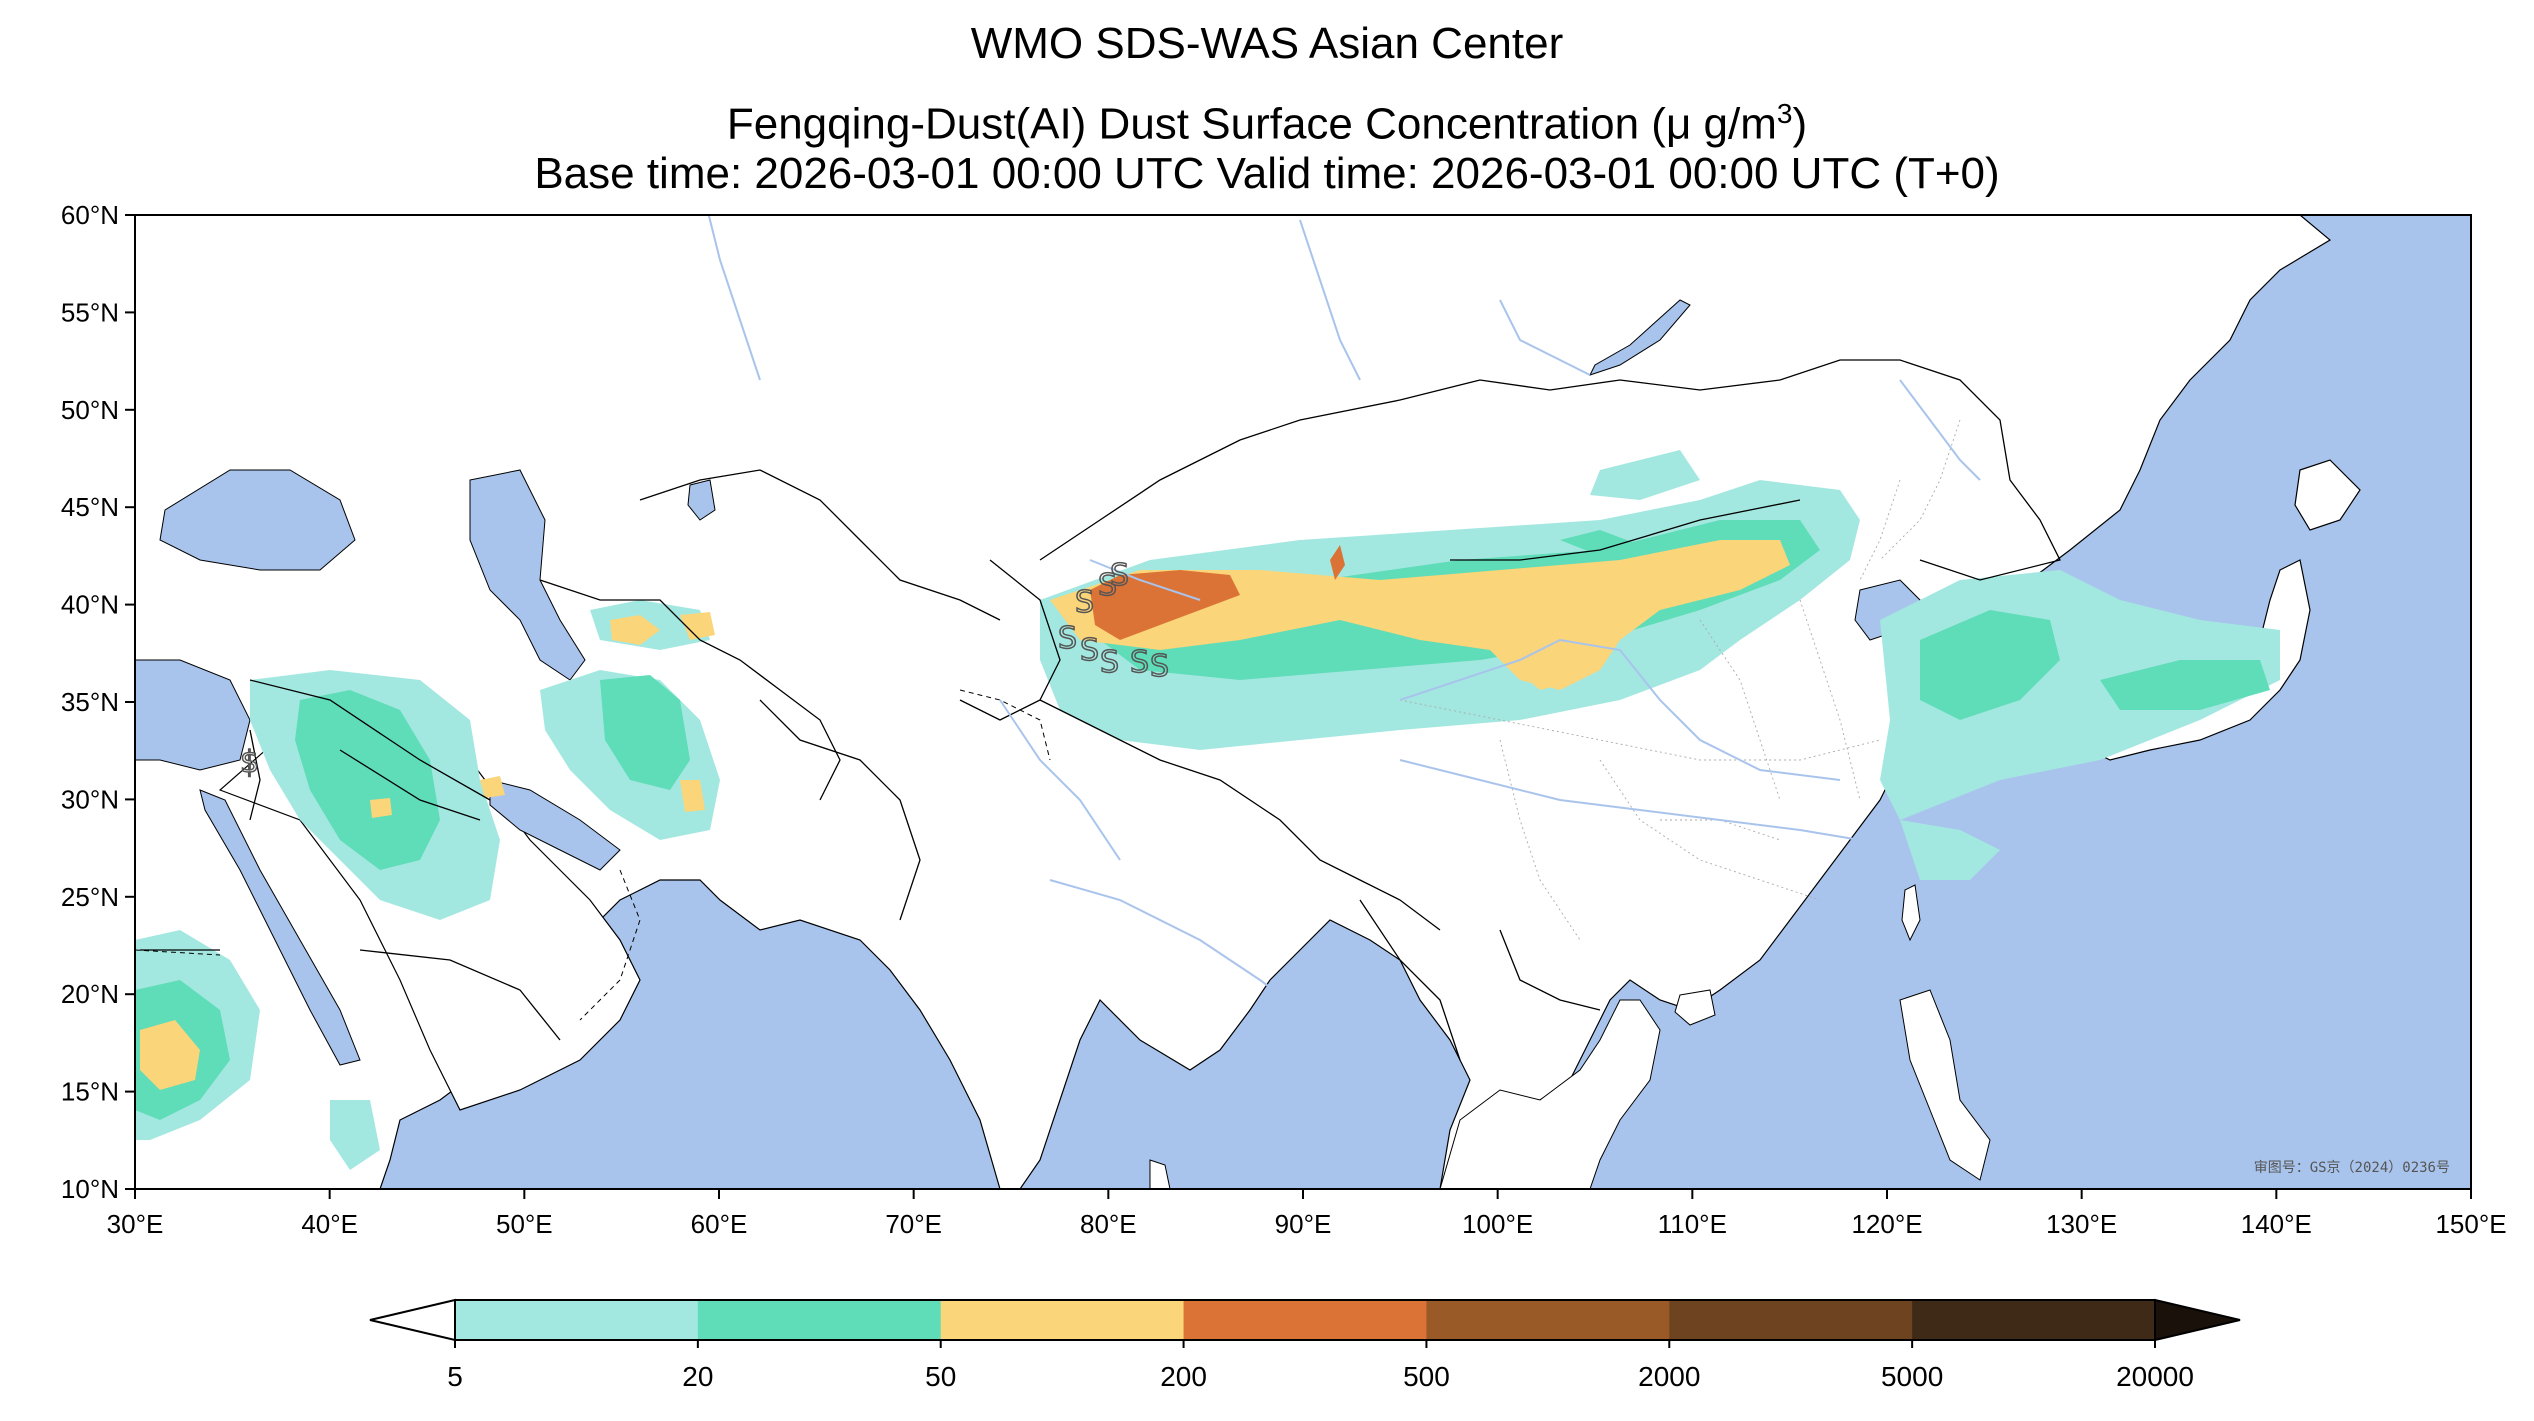 The width and height of the screenshot is (2534, 1421). I want to click on lon-tick-label: 70°E, so click(913, 1224).